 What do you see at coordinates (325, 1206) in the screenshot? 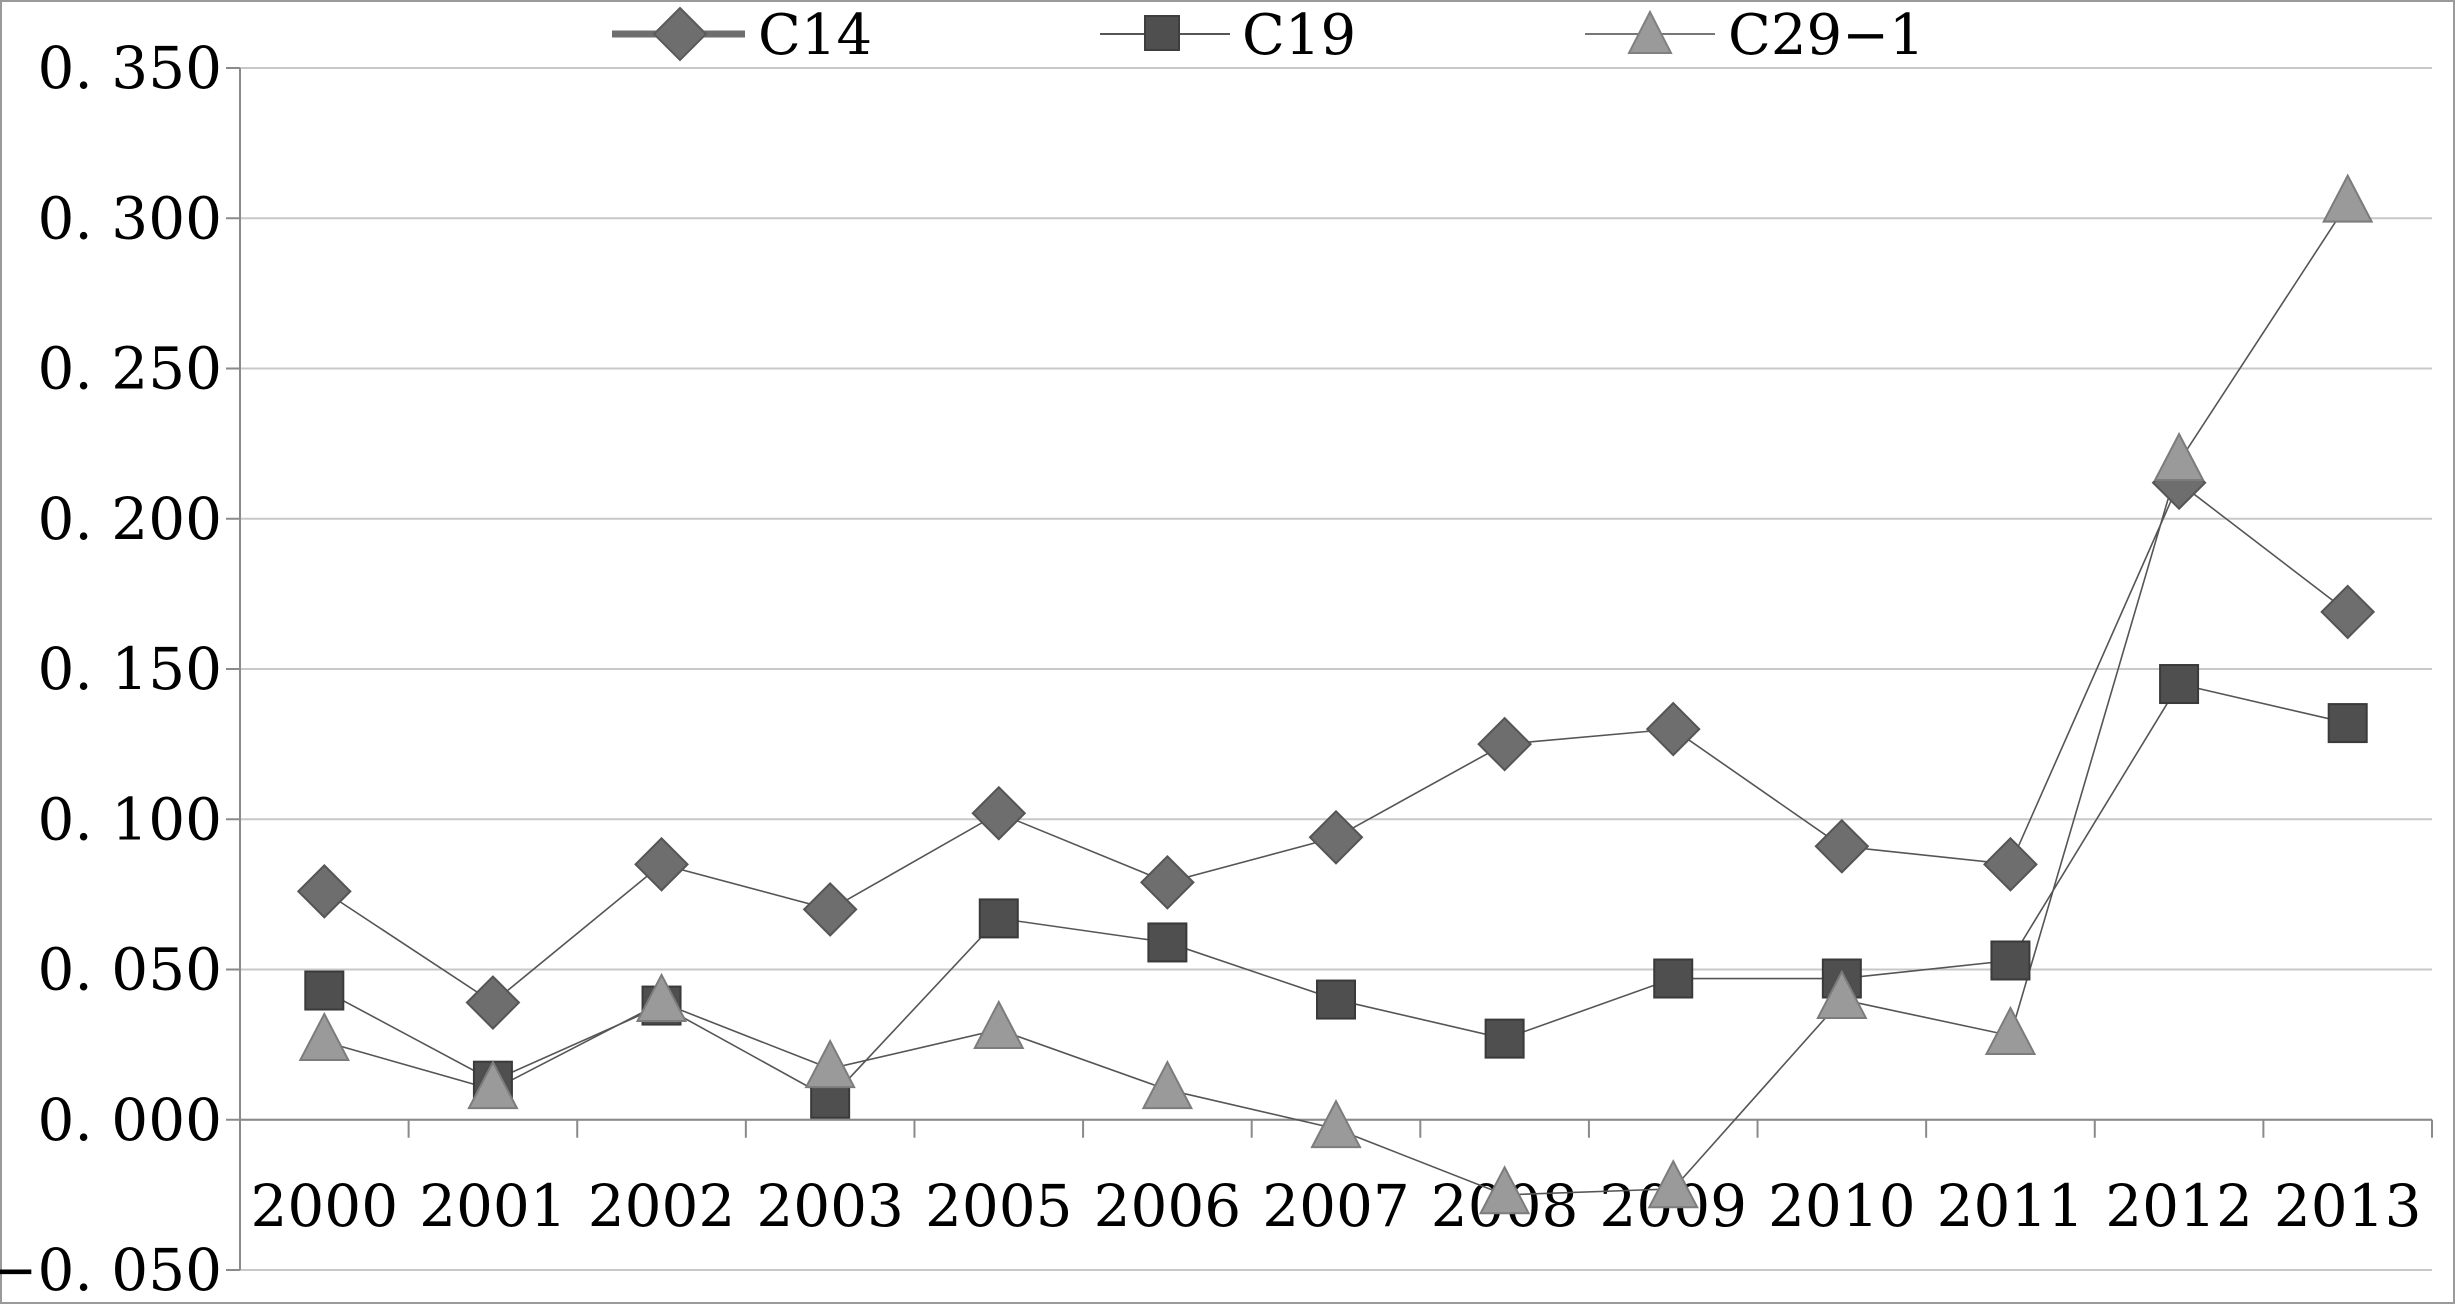
I see `x-tick-label: 2000` at bounding box center [325, 1206].